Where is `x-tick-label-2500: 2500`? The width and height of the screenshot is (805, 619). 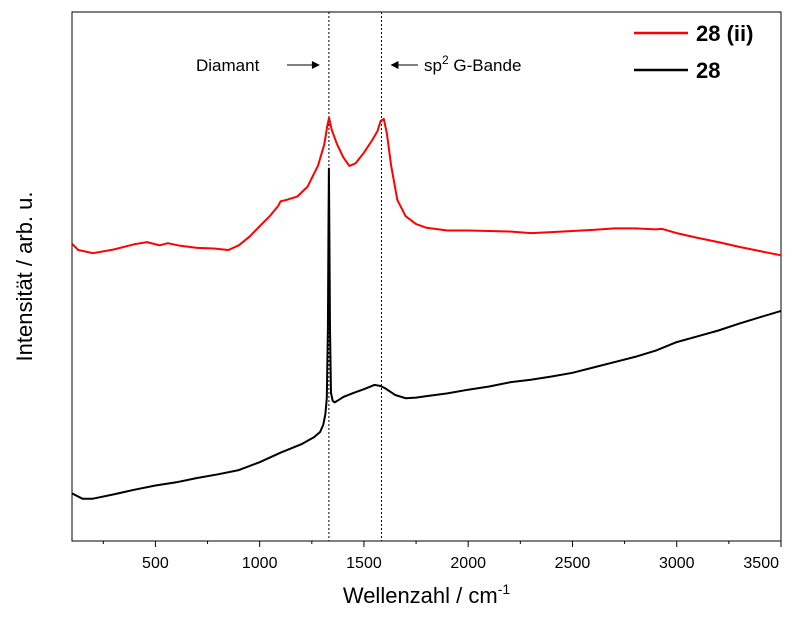 x-tick-label-2500: 2500 is located at coordinates (573, 563).